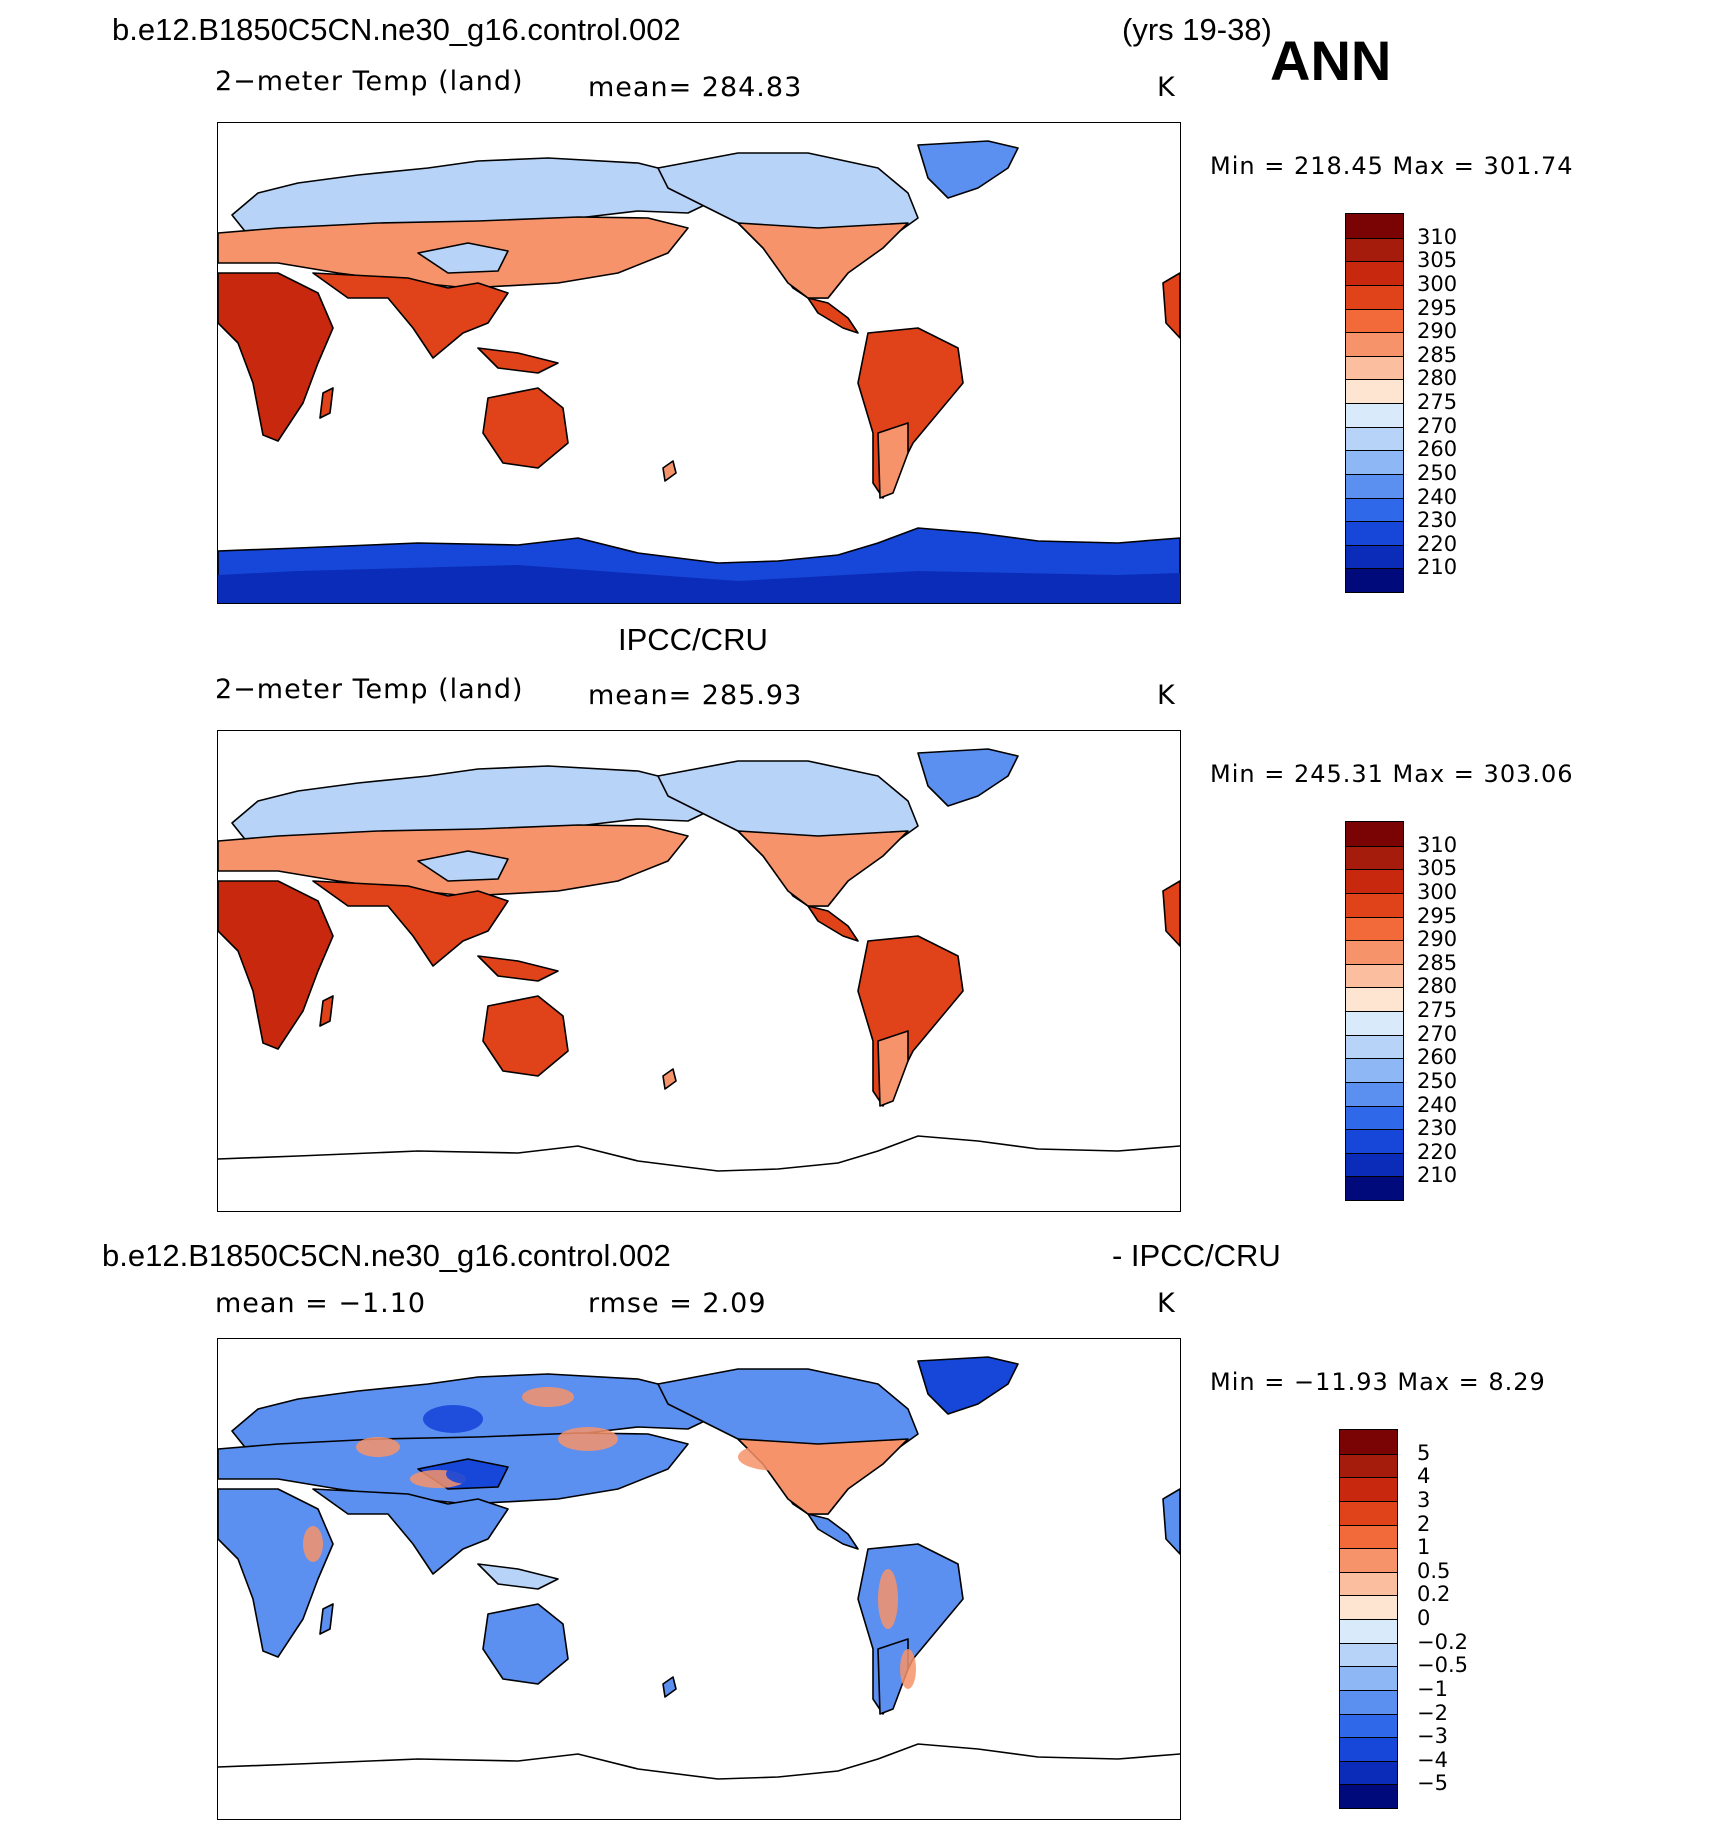  What do you see at coordinates (1437, 472) in the screenshot?
I see `colorbar-tick-label: 250` at bounding box center [1437, 472].